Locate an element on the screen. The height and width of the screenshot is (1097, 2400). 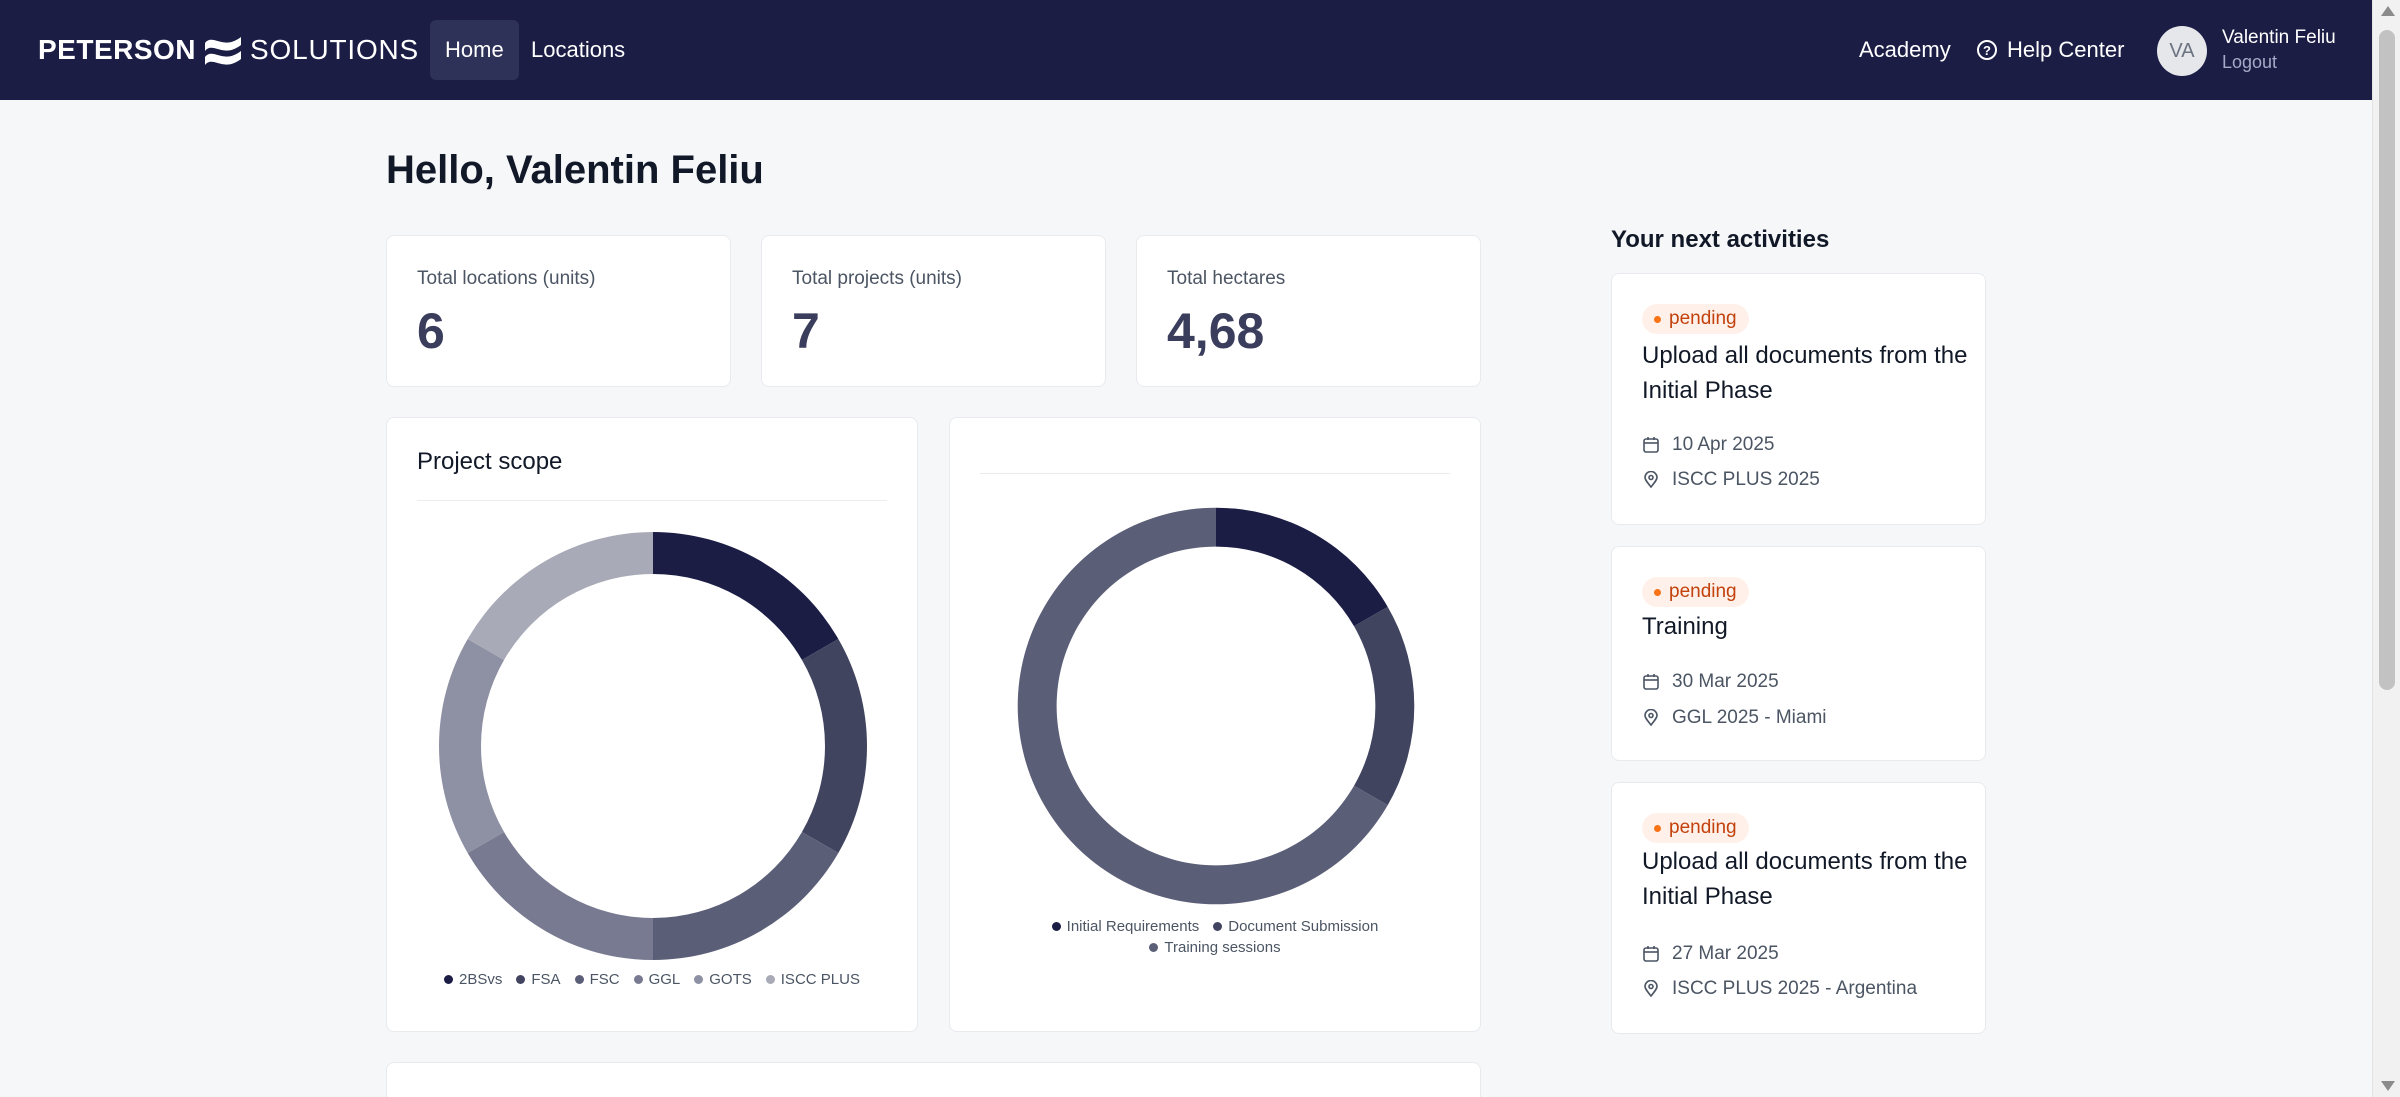
page-scrollbar is located at coordinates (2386, 548).